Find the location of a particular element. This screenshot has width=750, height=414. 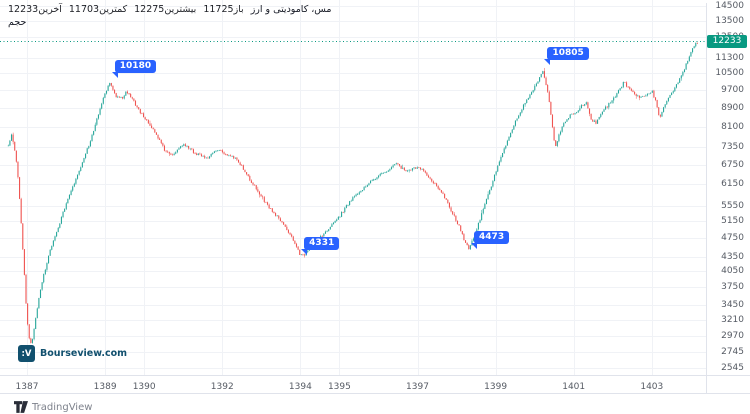

price-tick-label: 13500 is located at coordinates (729, 20).